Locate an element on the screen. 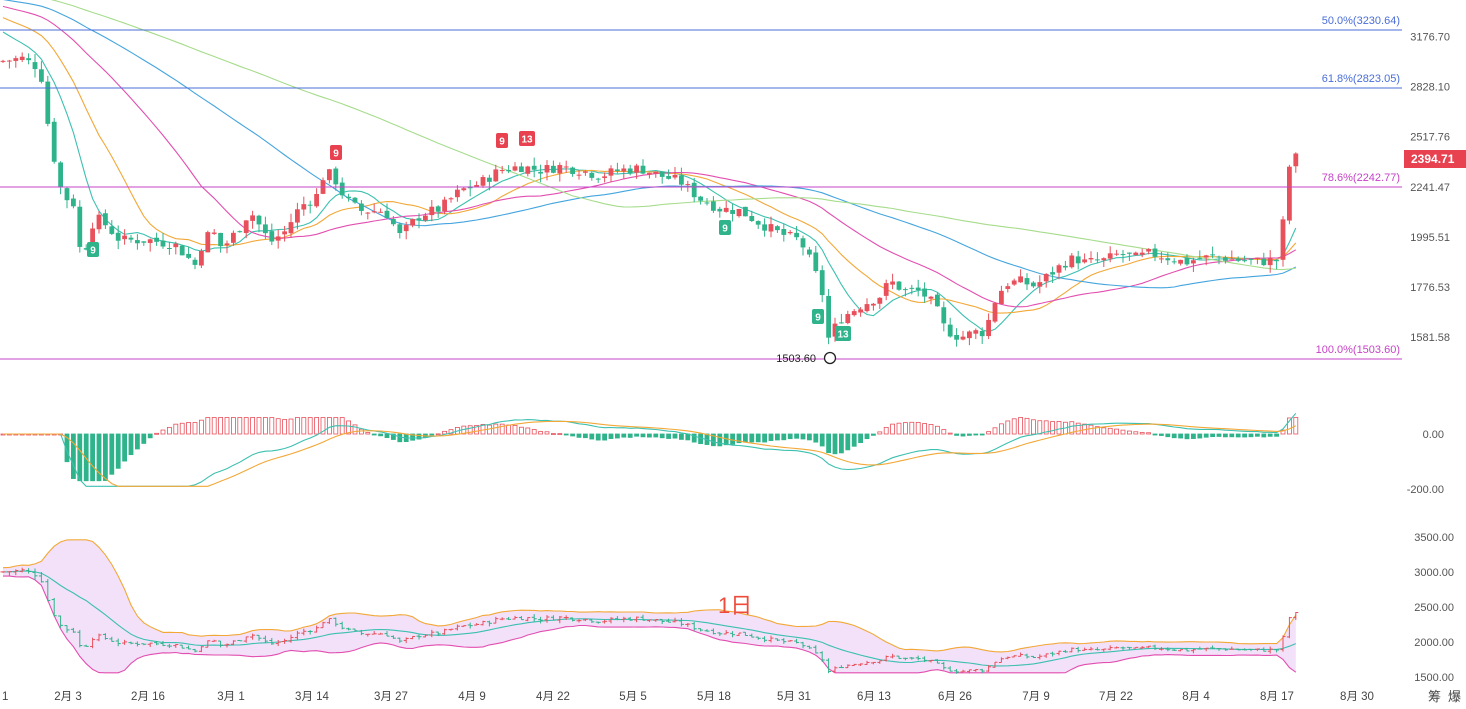  timeframe-label: 1日 is located at coordinates (735, 605).